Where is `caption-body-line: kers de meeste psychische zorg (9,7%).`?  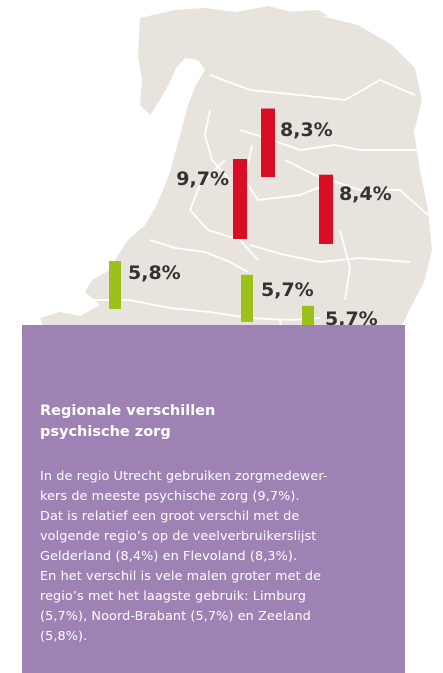 caption-body-line: kers de meeste psychische zorg (9,7%). is located at coordinates (170, 496).